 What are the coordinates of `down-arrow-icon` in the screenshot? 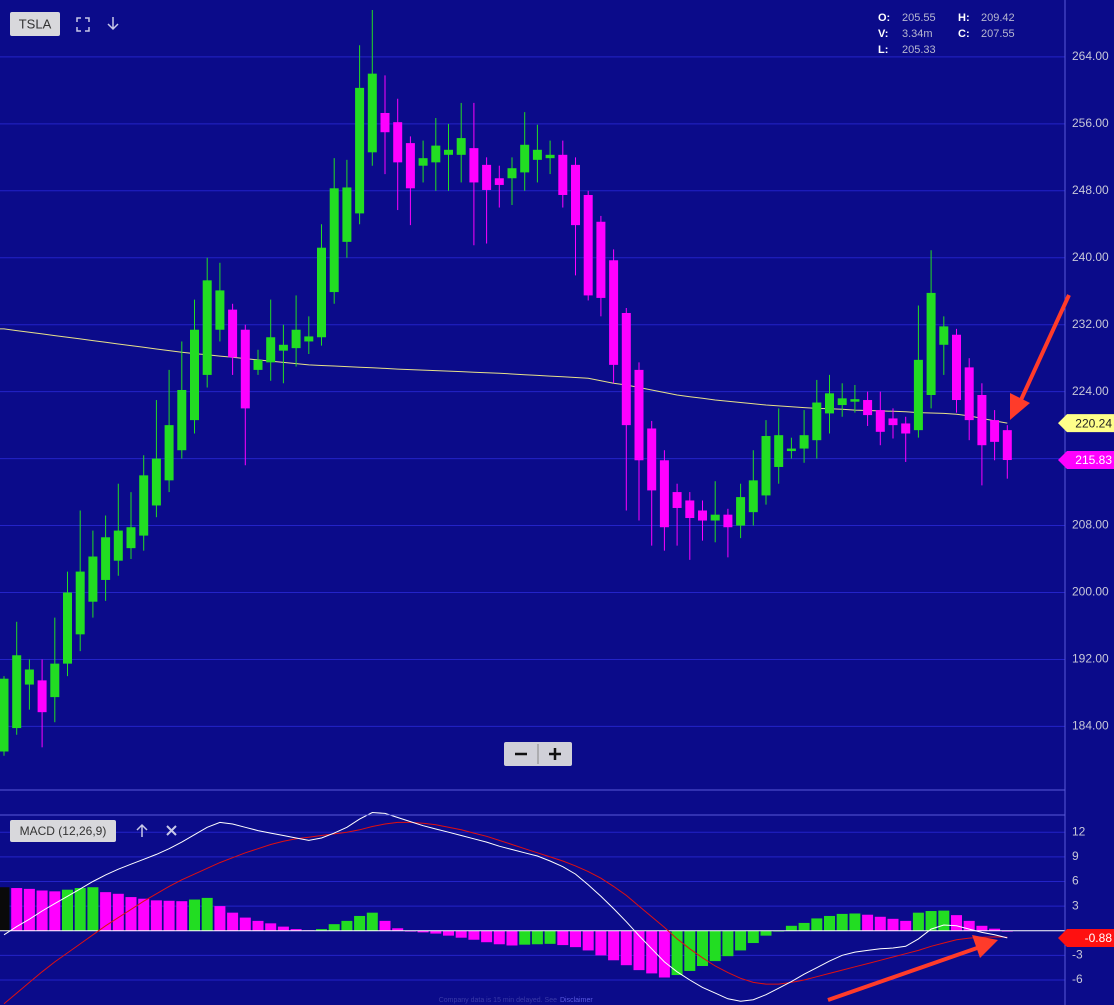 It's located at (113, 24).